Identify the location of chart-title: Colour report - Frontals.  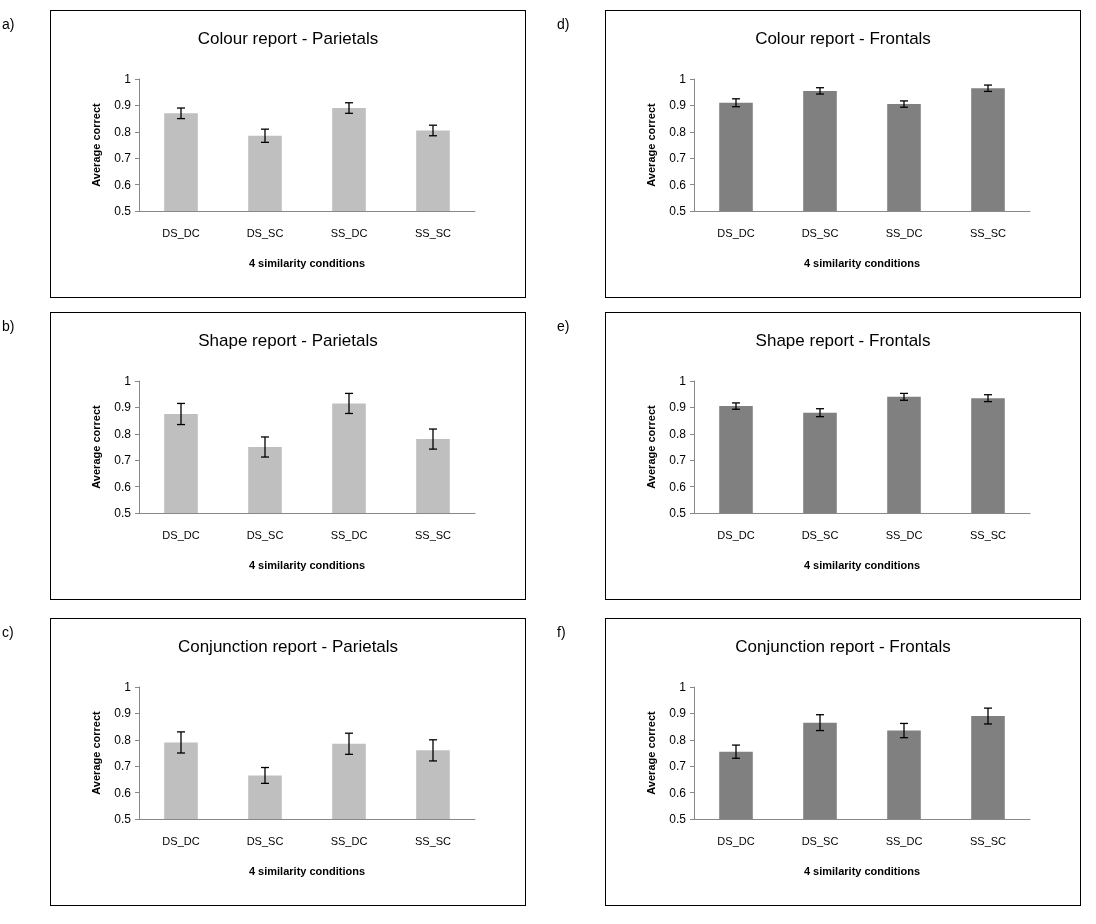
(843, 38).